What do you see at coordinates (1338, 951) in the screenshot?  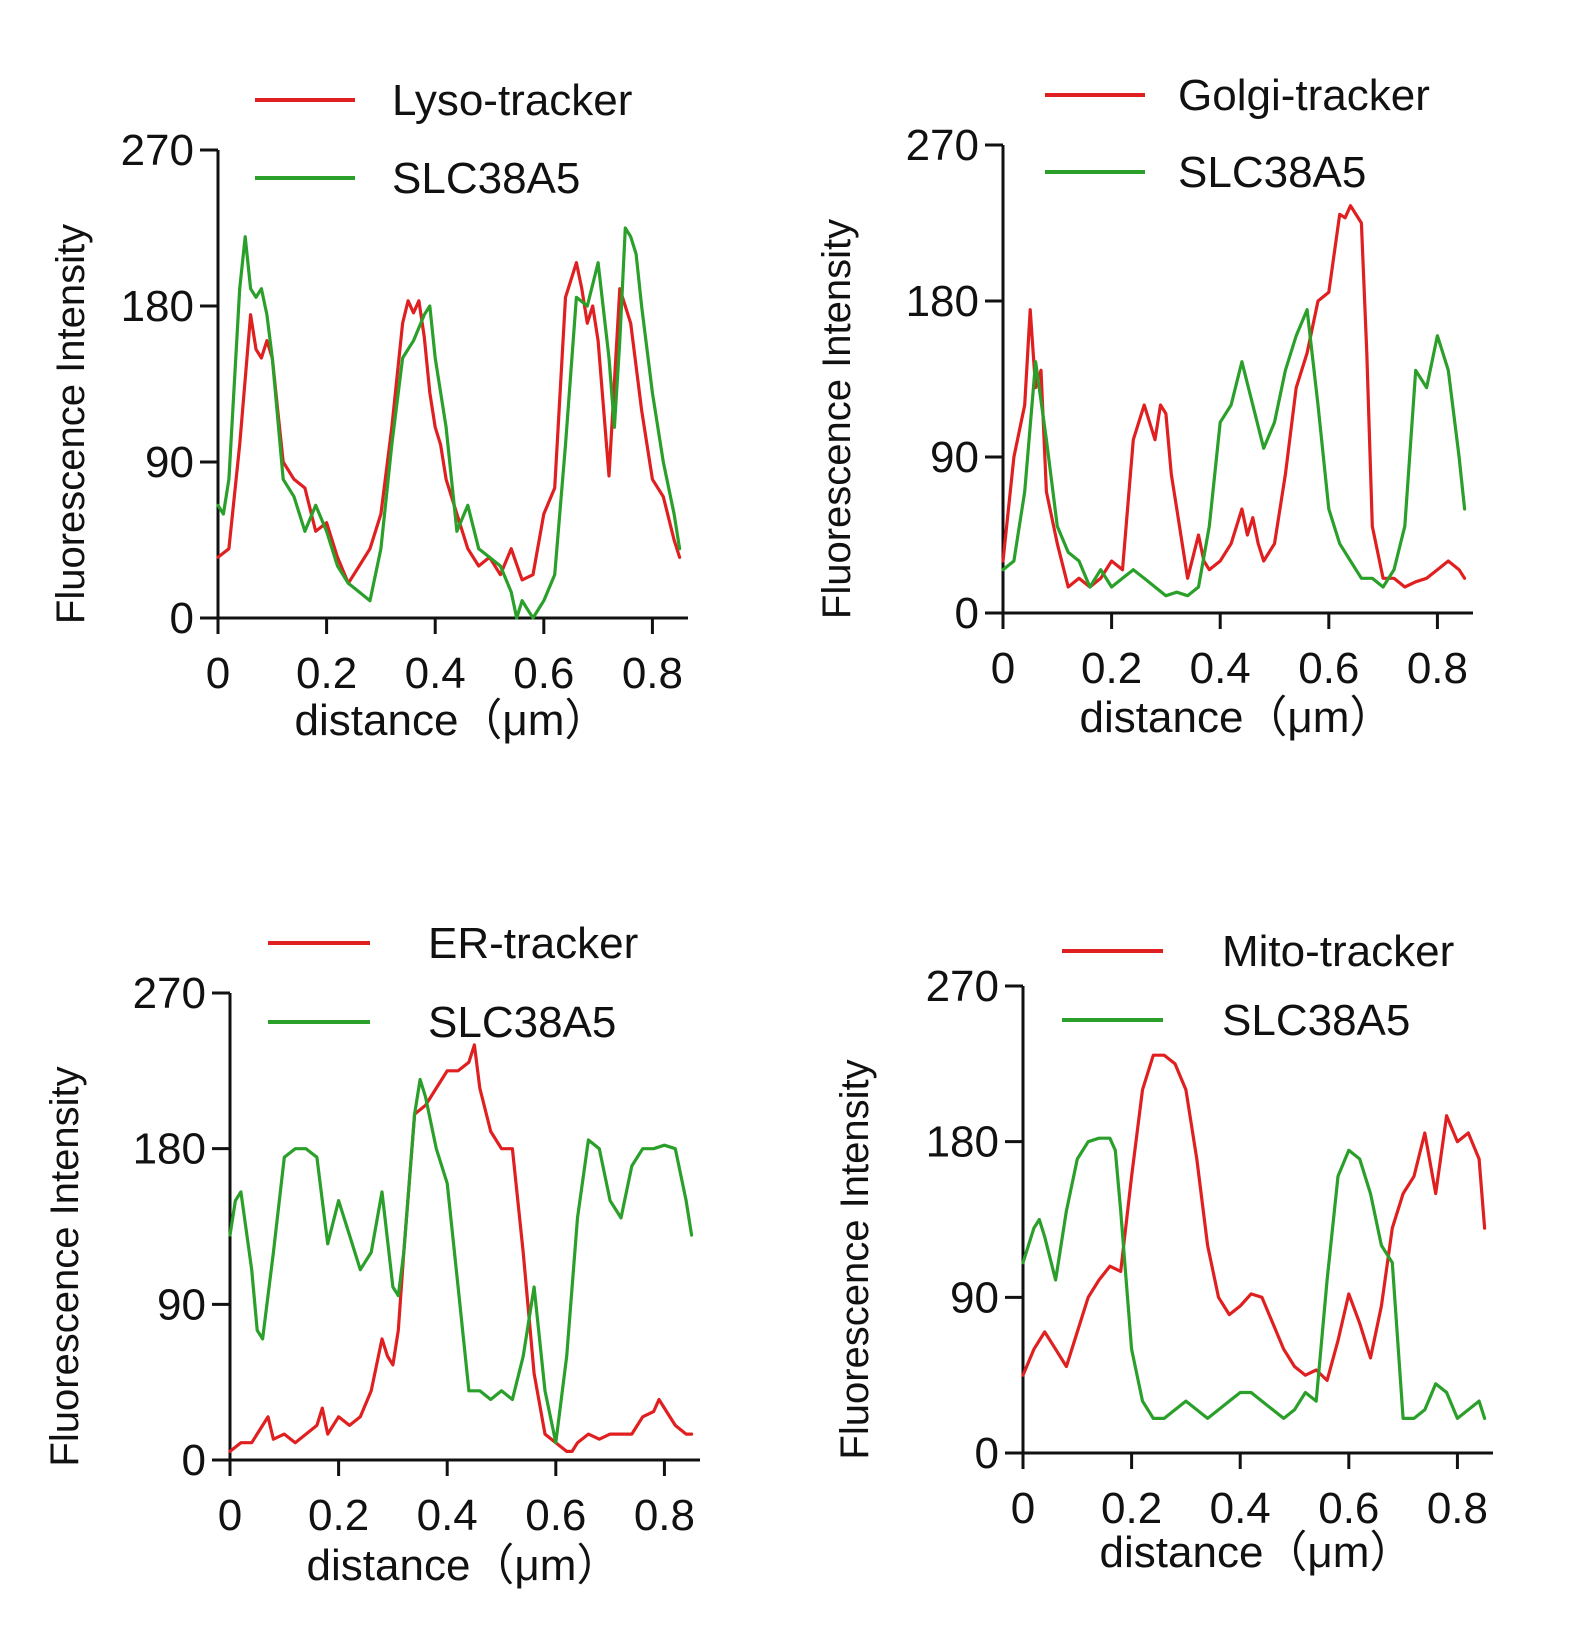 I see `legend-label: Mito-tracker` at bounding box center [1338, 951].